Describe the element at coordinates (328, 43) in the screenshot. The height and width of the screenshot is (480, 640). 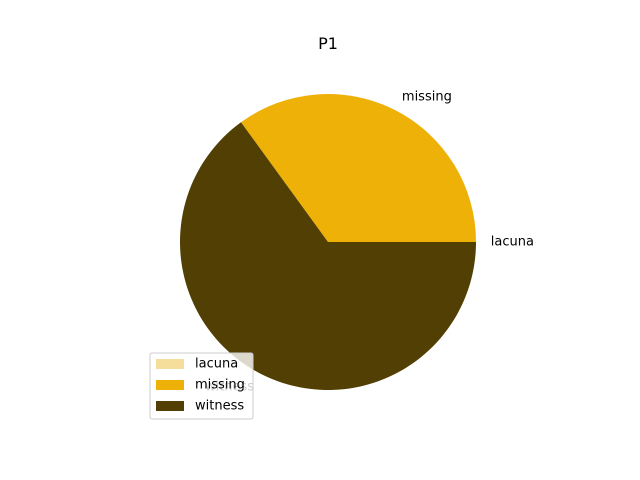
I see `chart-title: P1` at that location.